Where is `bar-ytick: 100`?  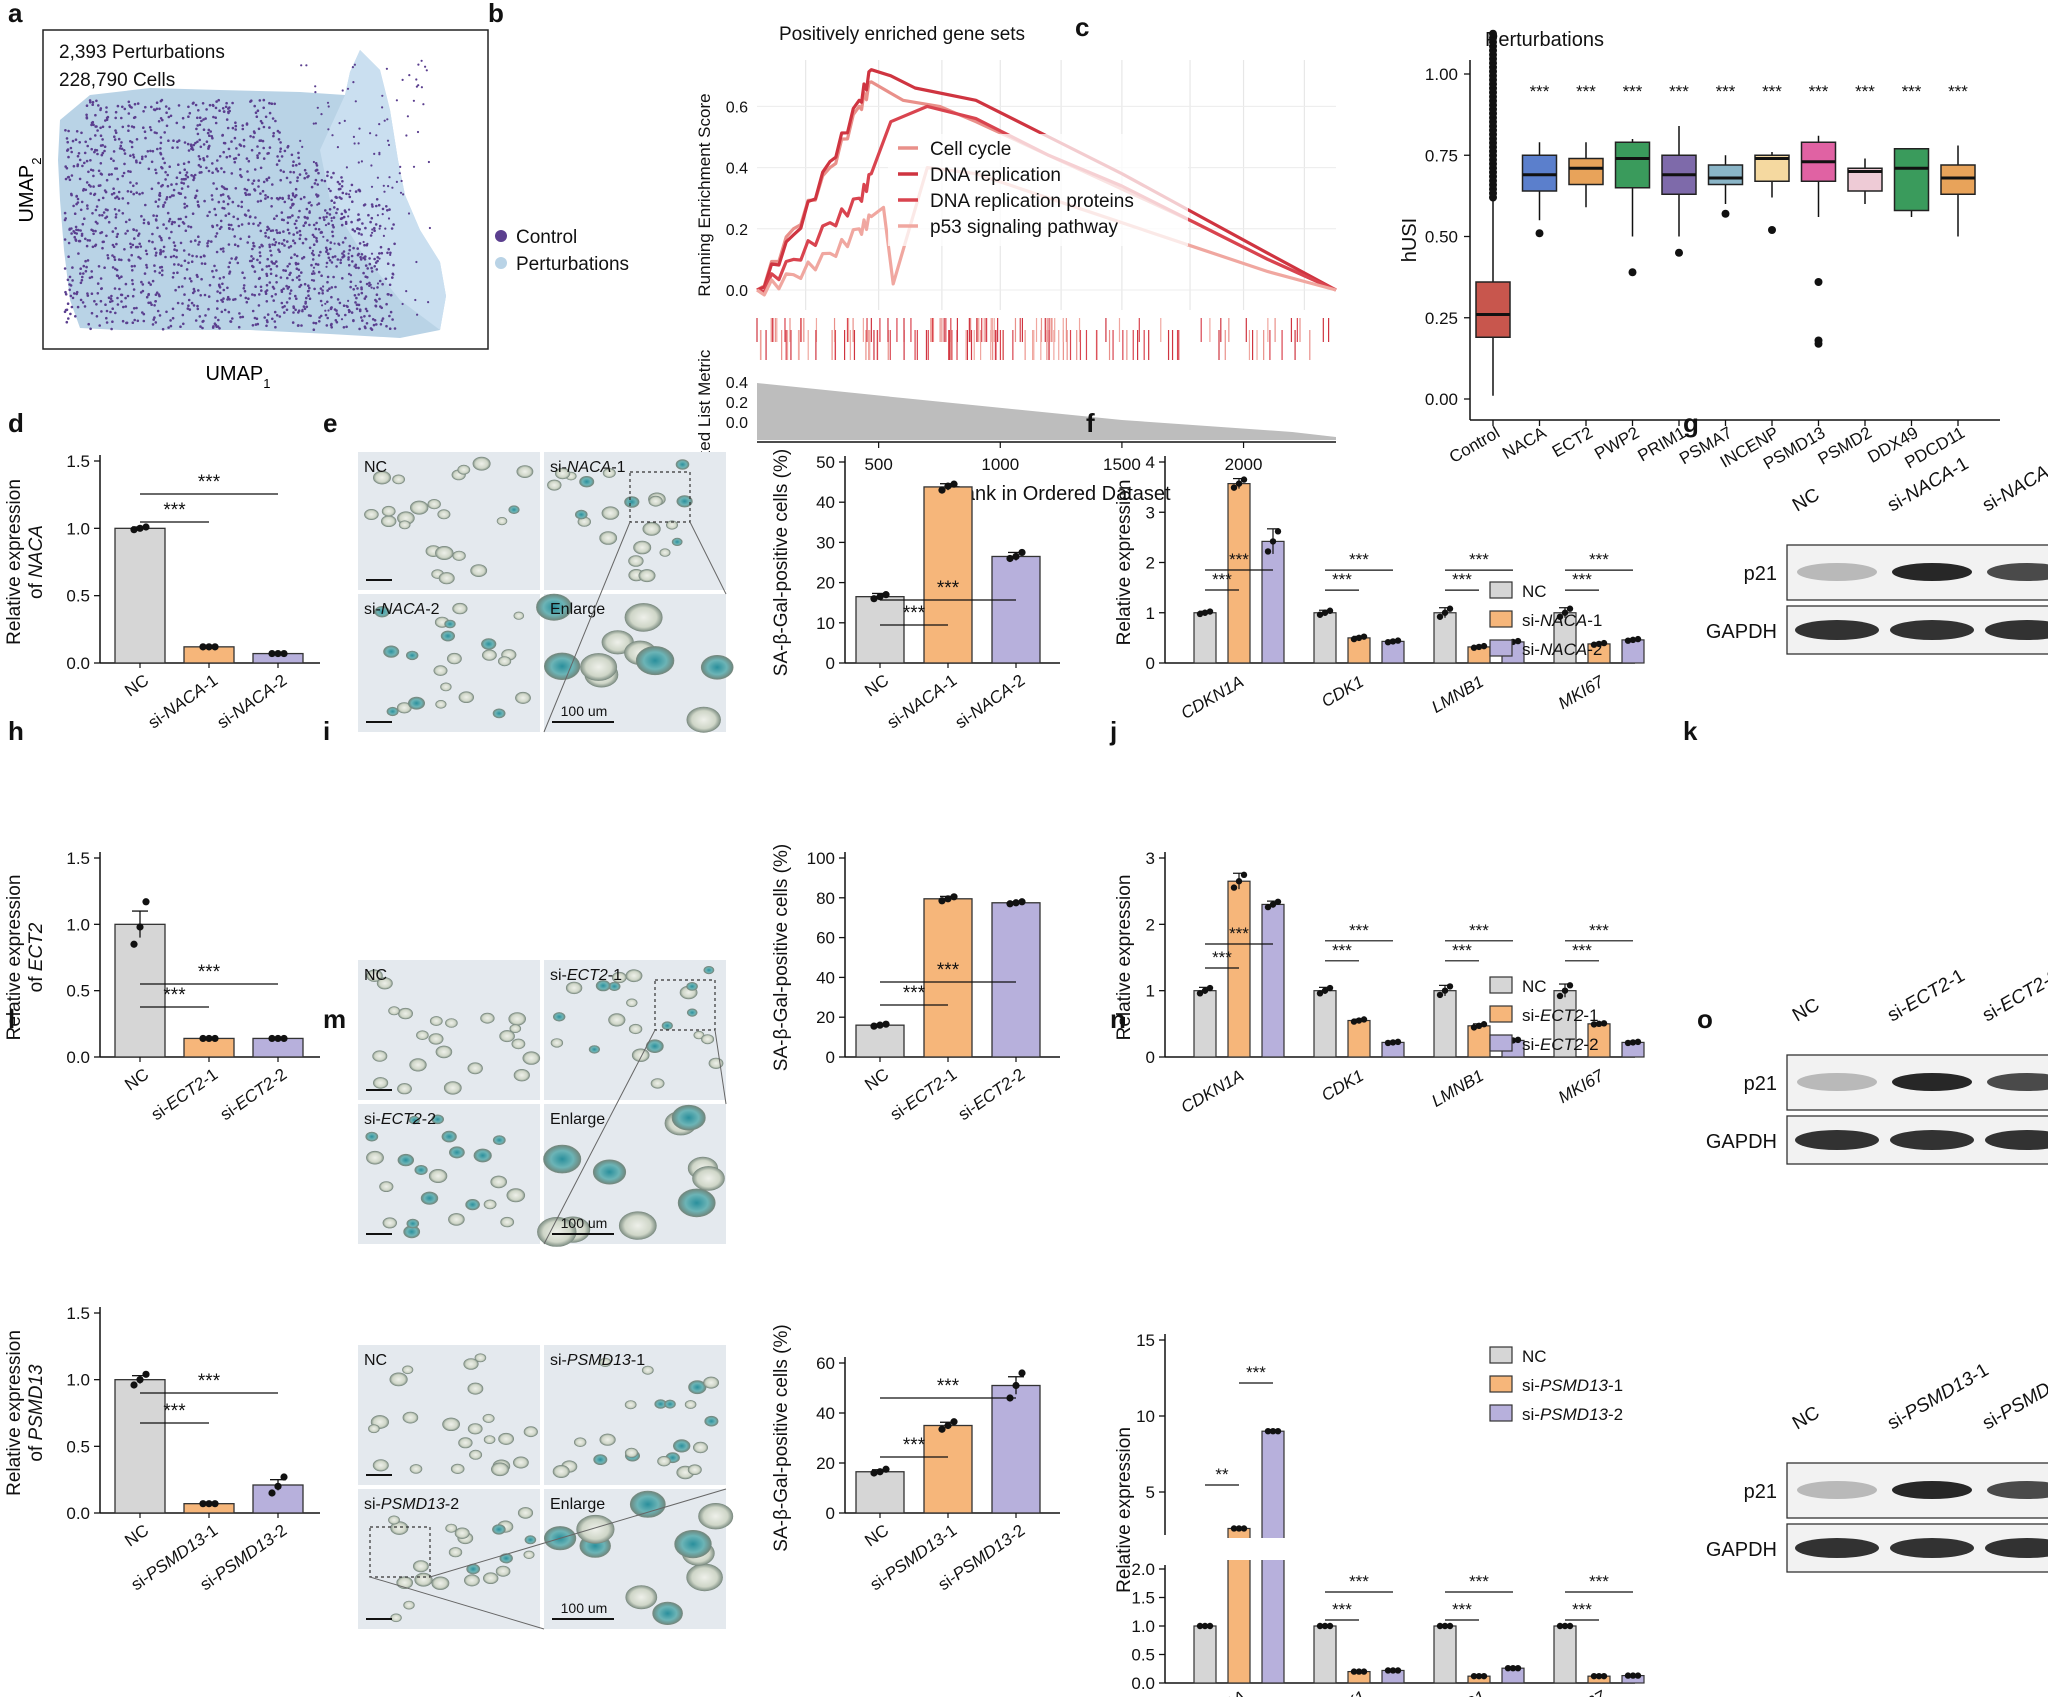
bar-ytick: 100 is located at coordinates (821, 858).